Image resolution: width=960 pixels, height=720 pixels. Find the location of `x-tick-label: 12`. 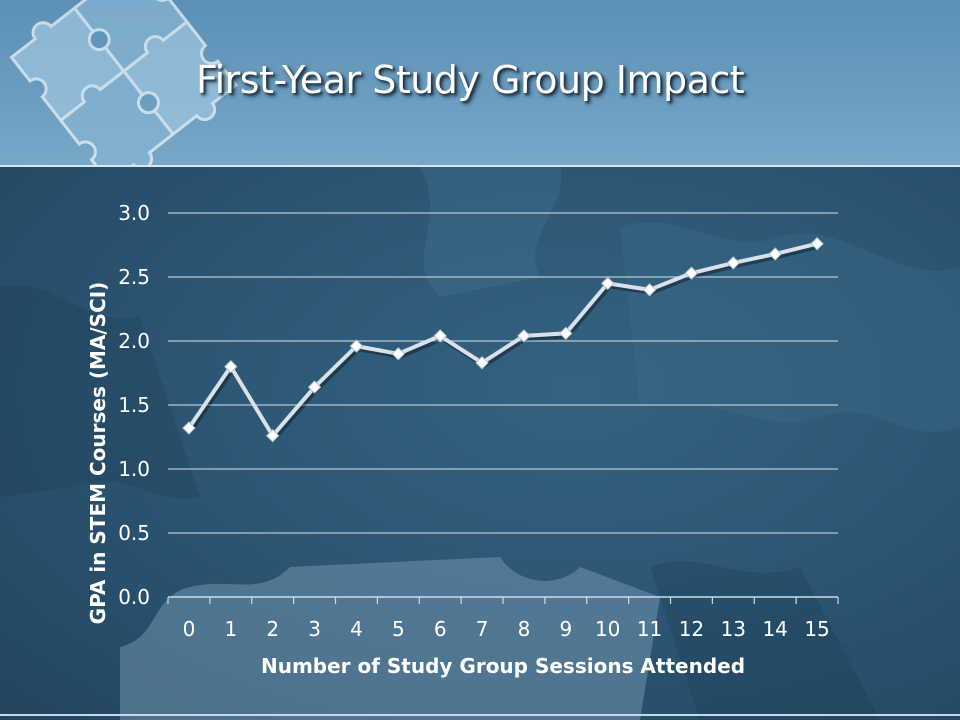

x-tick-label: 12 is located at coordinates (691, 629).